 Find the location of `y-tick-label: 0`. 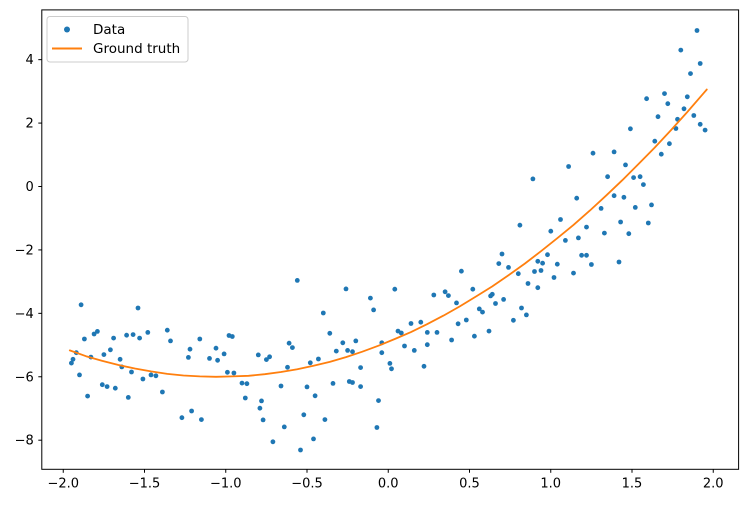

y-tick-label: 0 is located at coordinates (30, 187).